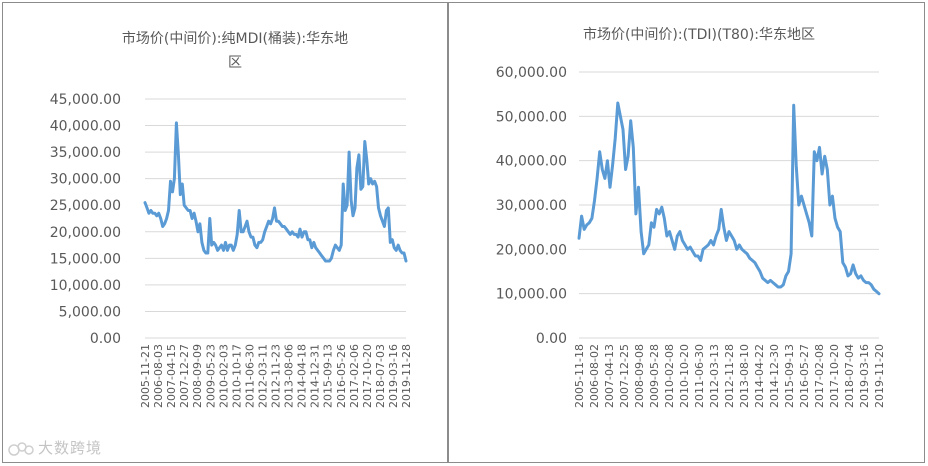  I want to click on watermark-text: 大数跨境, so click(70, 448).